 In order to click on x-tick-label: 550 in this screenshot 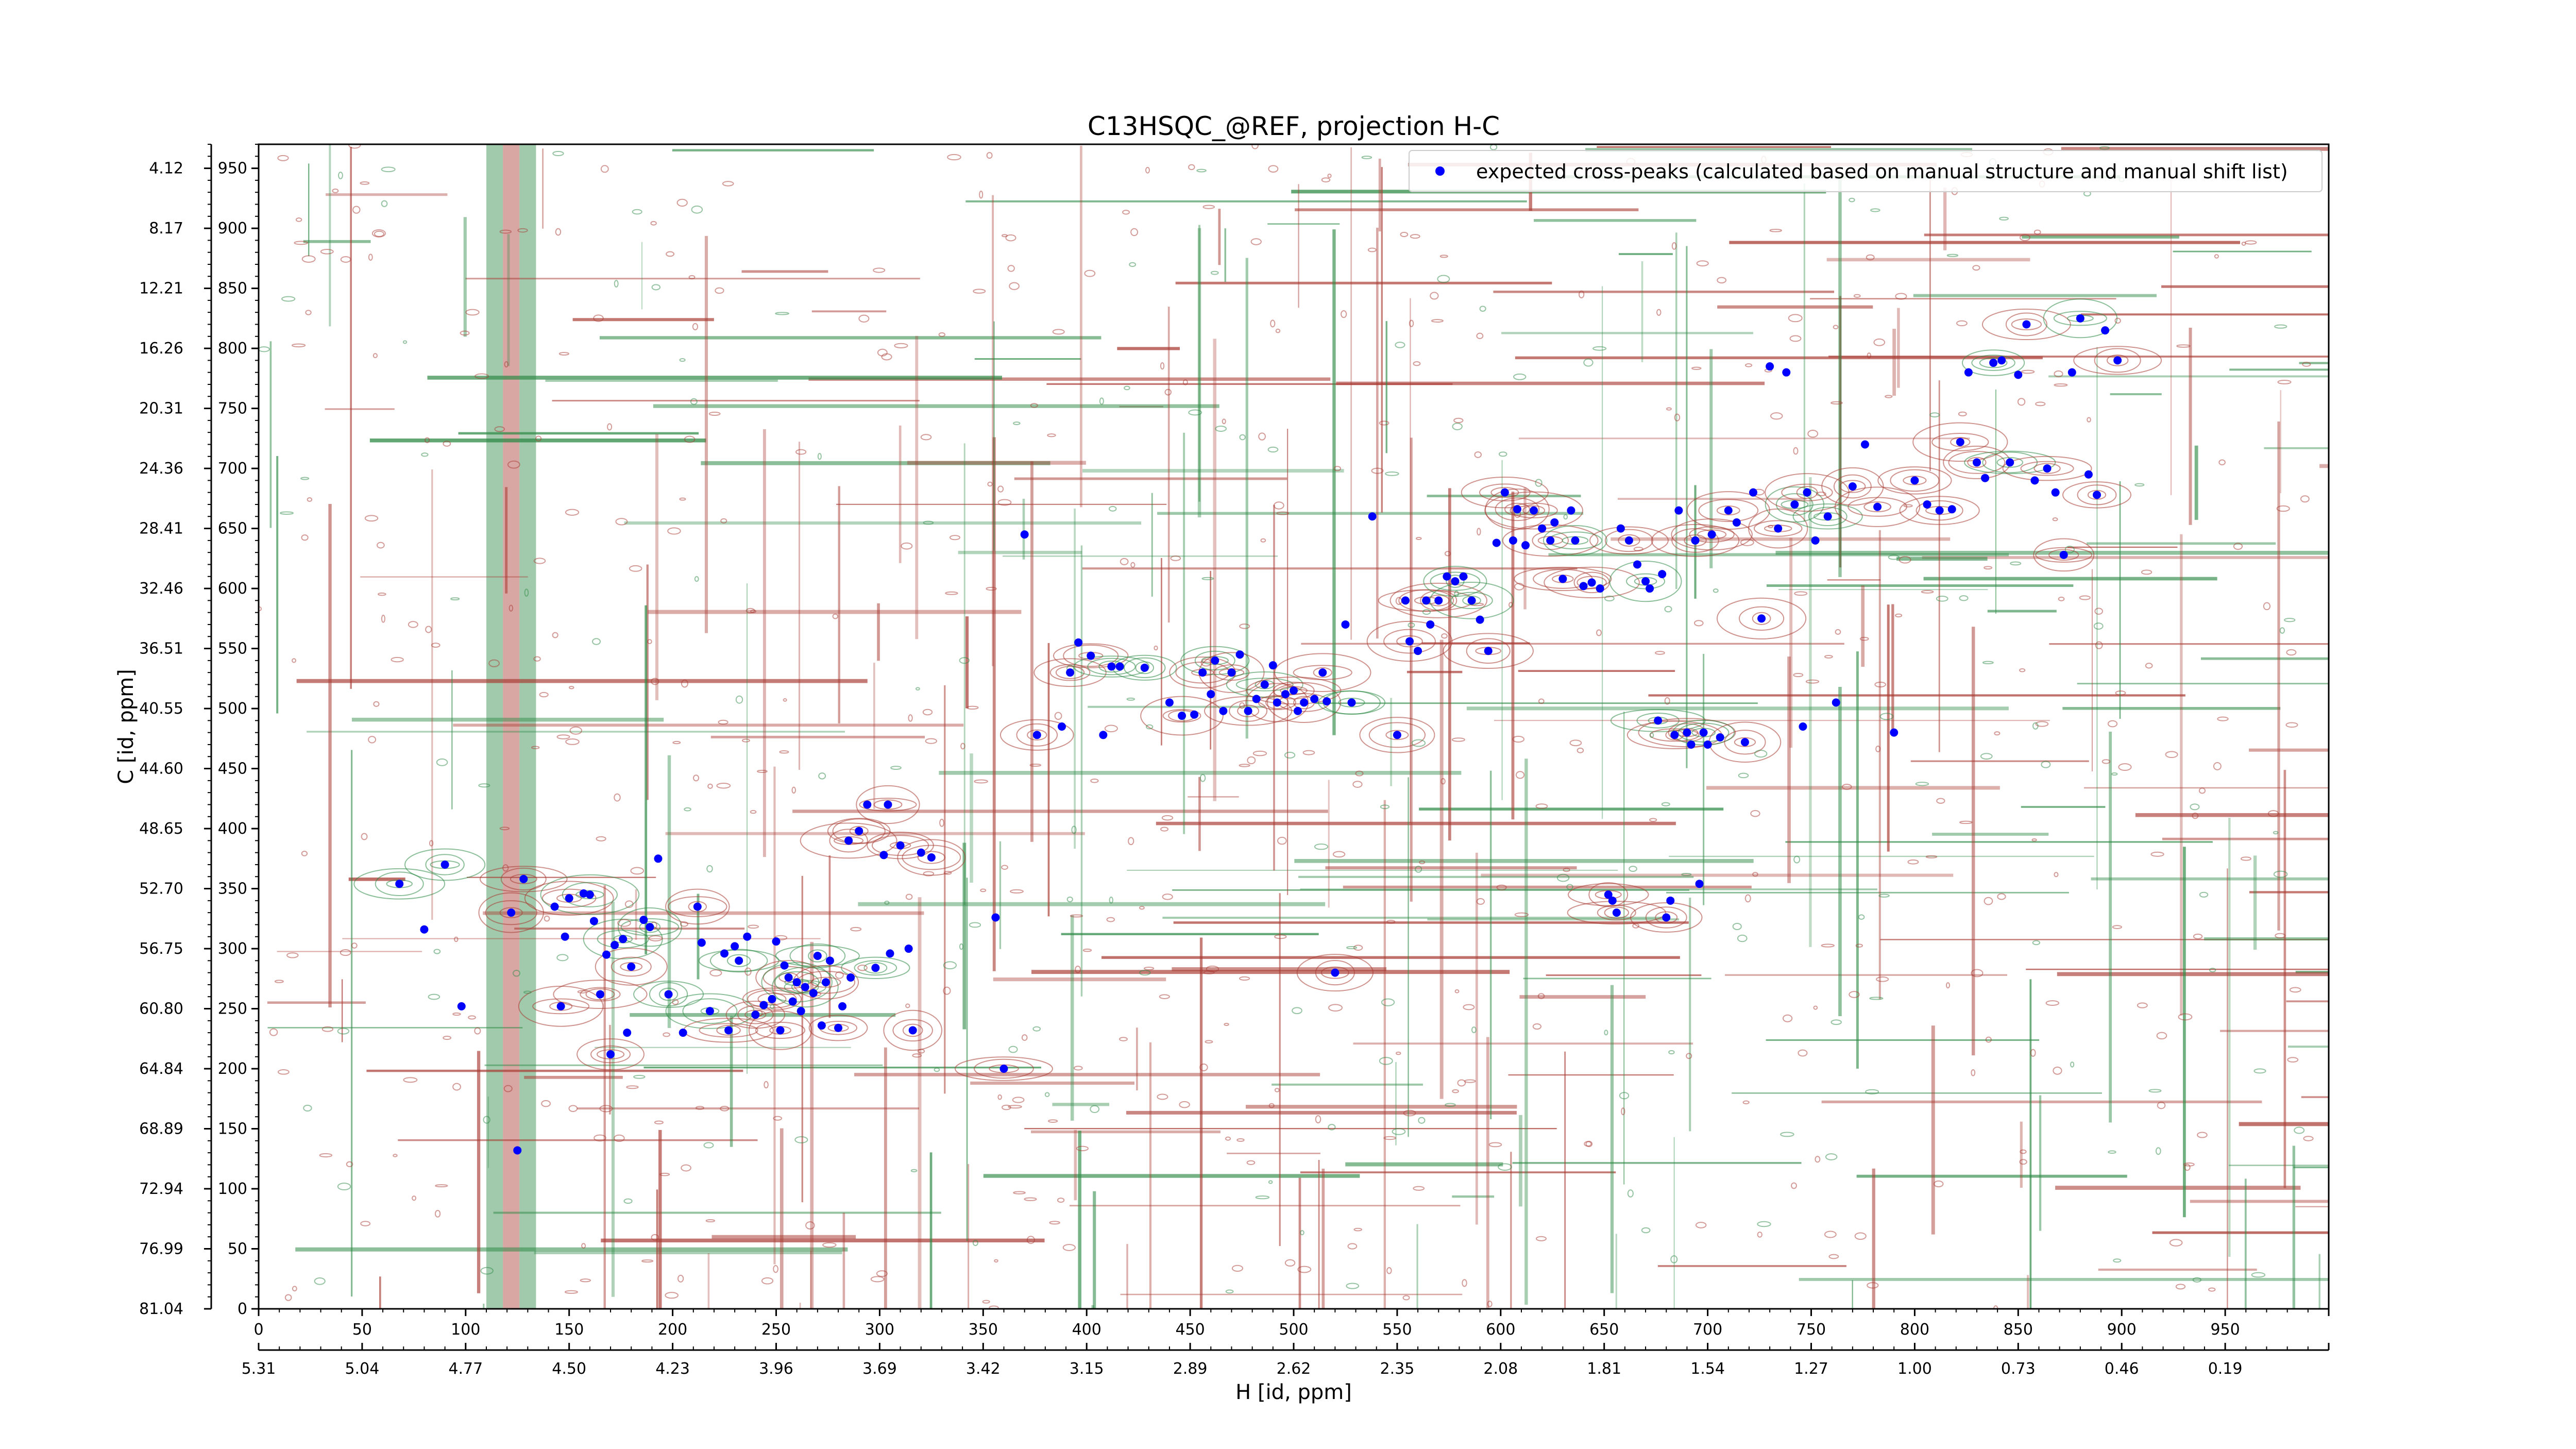, I will do `click(1397, 1330)`.